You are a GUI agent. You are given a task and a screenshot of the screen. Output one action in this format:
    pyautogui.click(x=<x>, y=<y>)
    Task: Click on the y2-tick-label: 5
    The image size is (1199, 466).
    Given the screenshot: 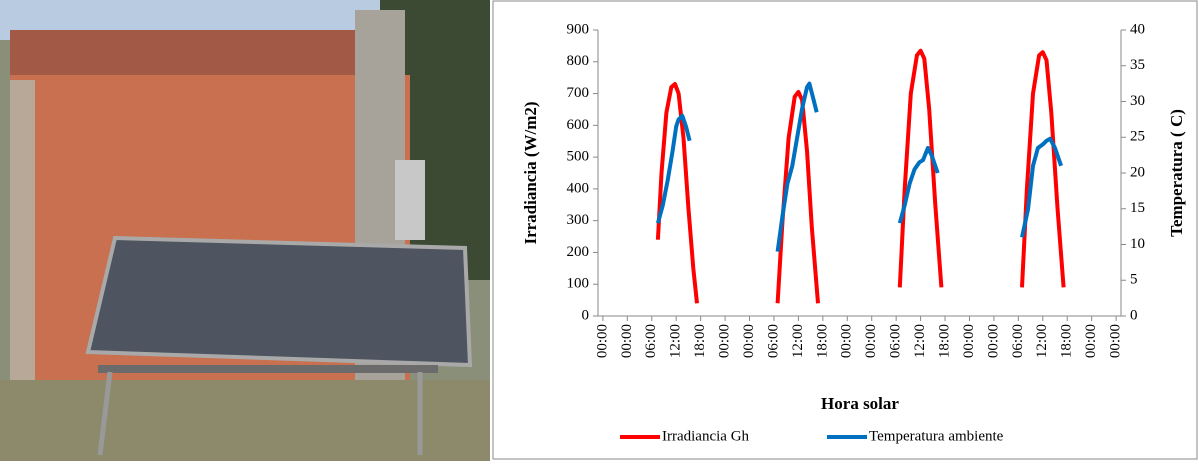 What is the action you would take?
    pyautogui.click(x=1134, y=280)
    